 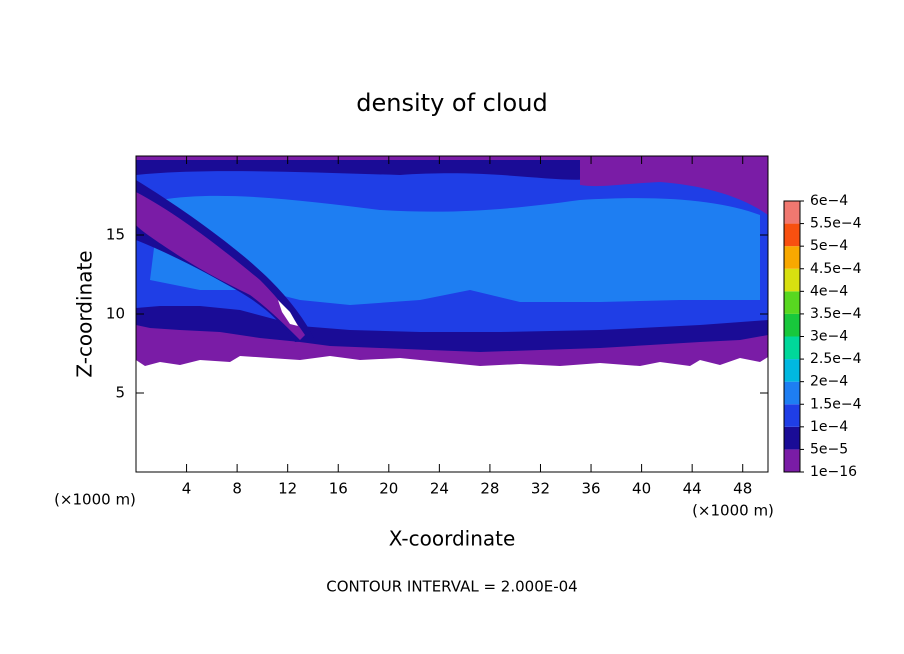 What do you see at coordinates (829, 382) in the screenshot?
I see `colorbar-label: 2e−4` at bounding box center [829, 382].